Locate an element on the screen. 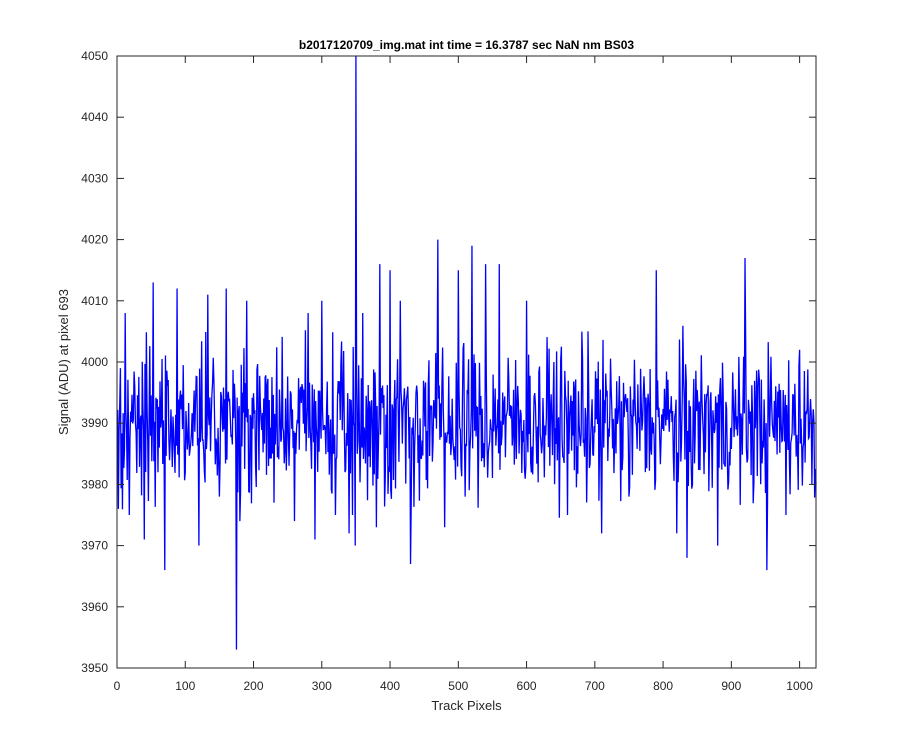 The height and width of the screenshot is (750, 900). x-tick-label: 700 is located at coordinates (595, 686).